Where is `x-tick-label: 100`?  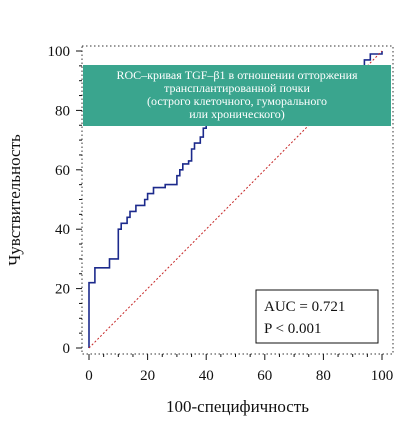 x-tick-label: 100 is located at coordinates (382, 376).